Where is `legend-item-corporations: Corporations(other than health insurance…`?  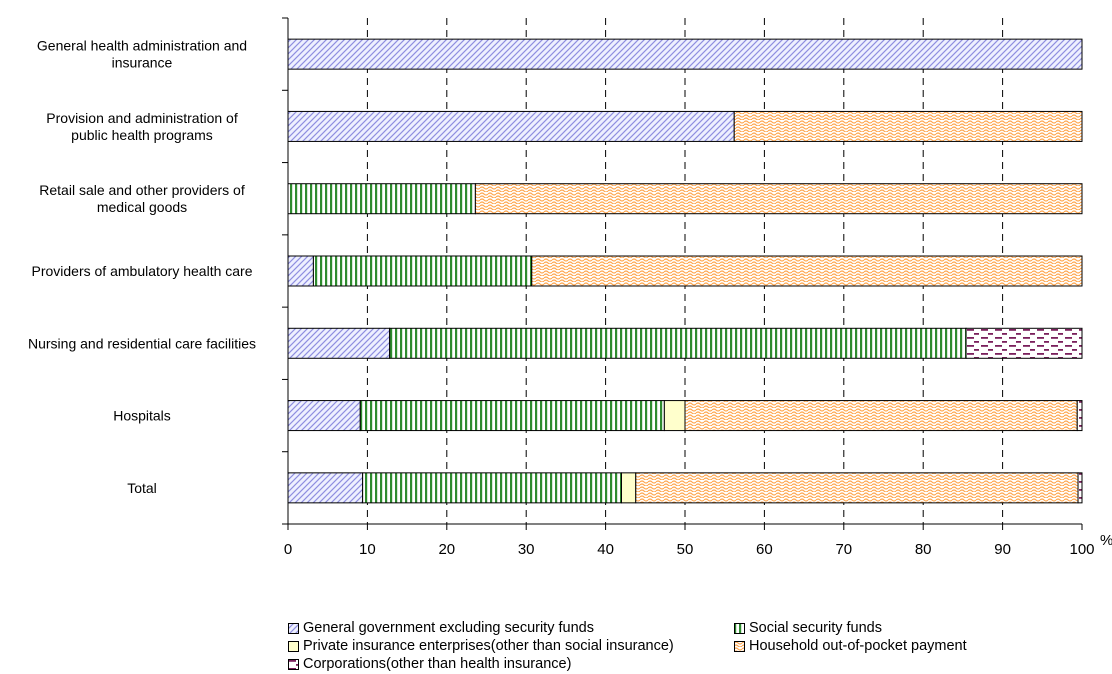 legend-item-corporations: Corporations(other than health insurance… is located at coordinates (429, 664).